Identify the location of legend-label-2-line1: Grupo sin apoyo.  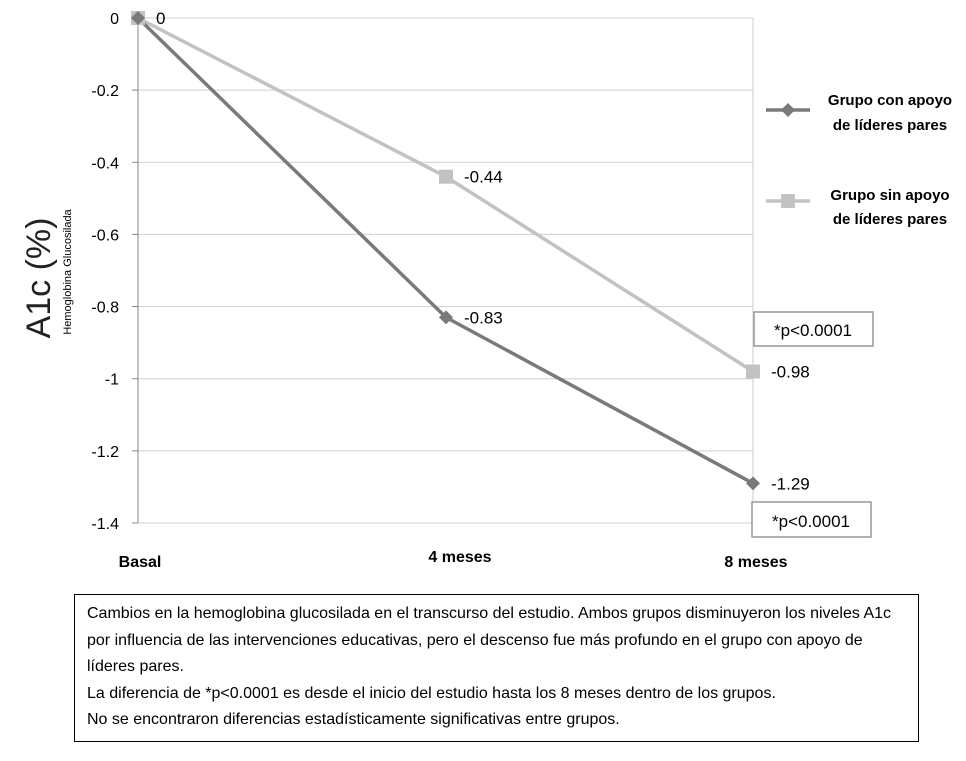
(889, 195).